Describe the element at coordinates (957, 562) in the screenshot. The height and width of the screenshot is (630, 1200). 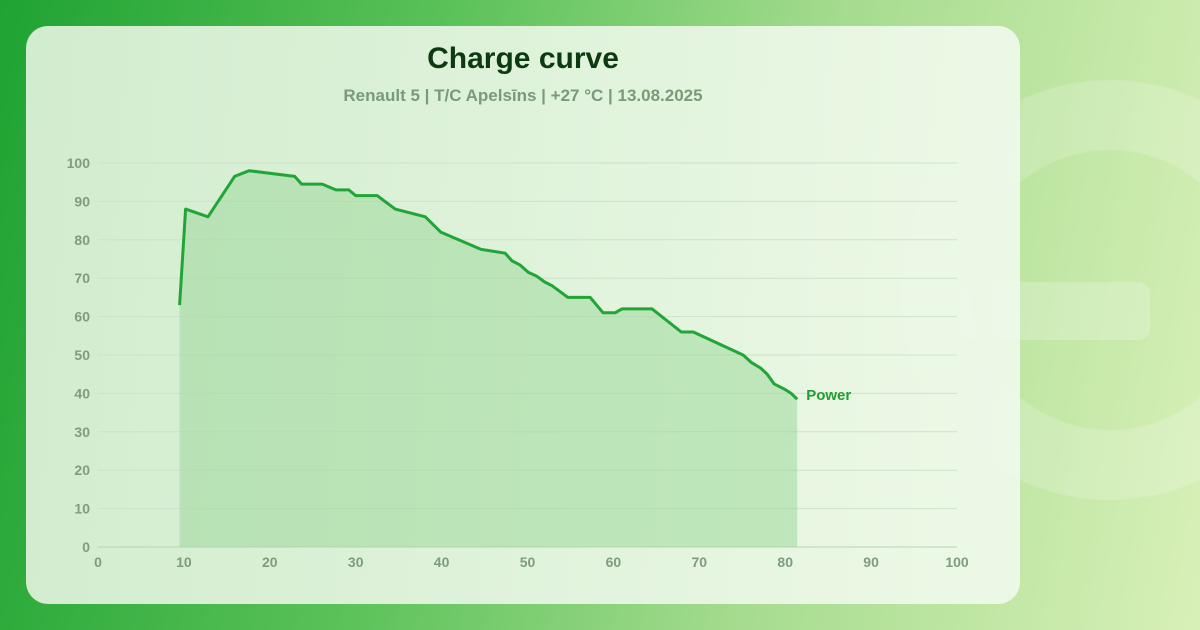
I see `x-tick-label: 100` at that location.